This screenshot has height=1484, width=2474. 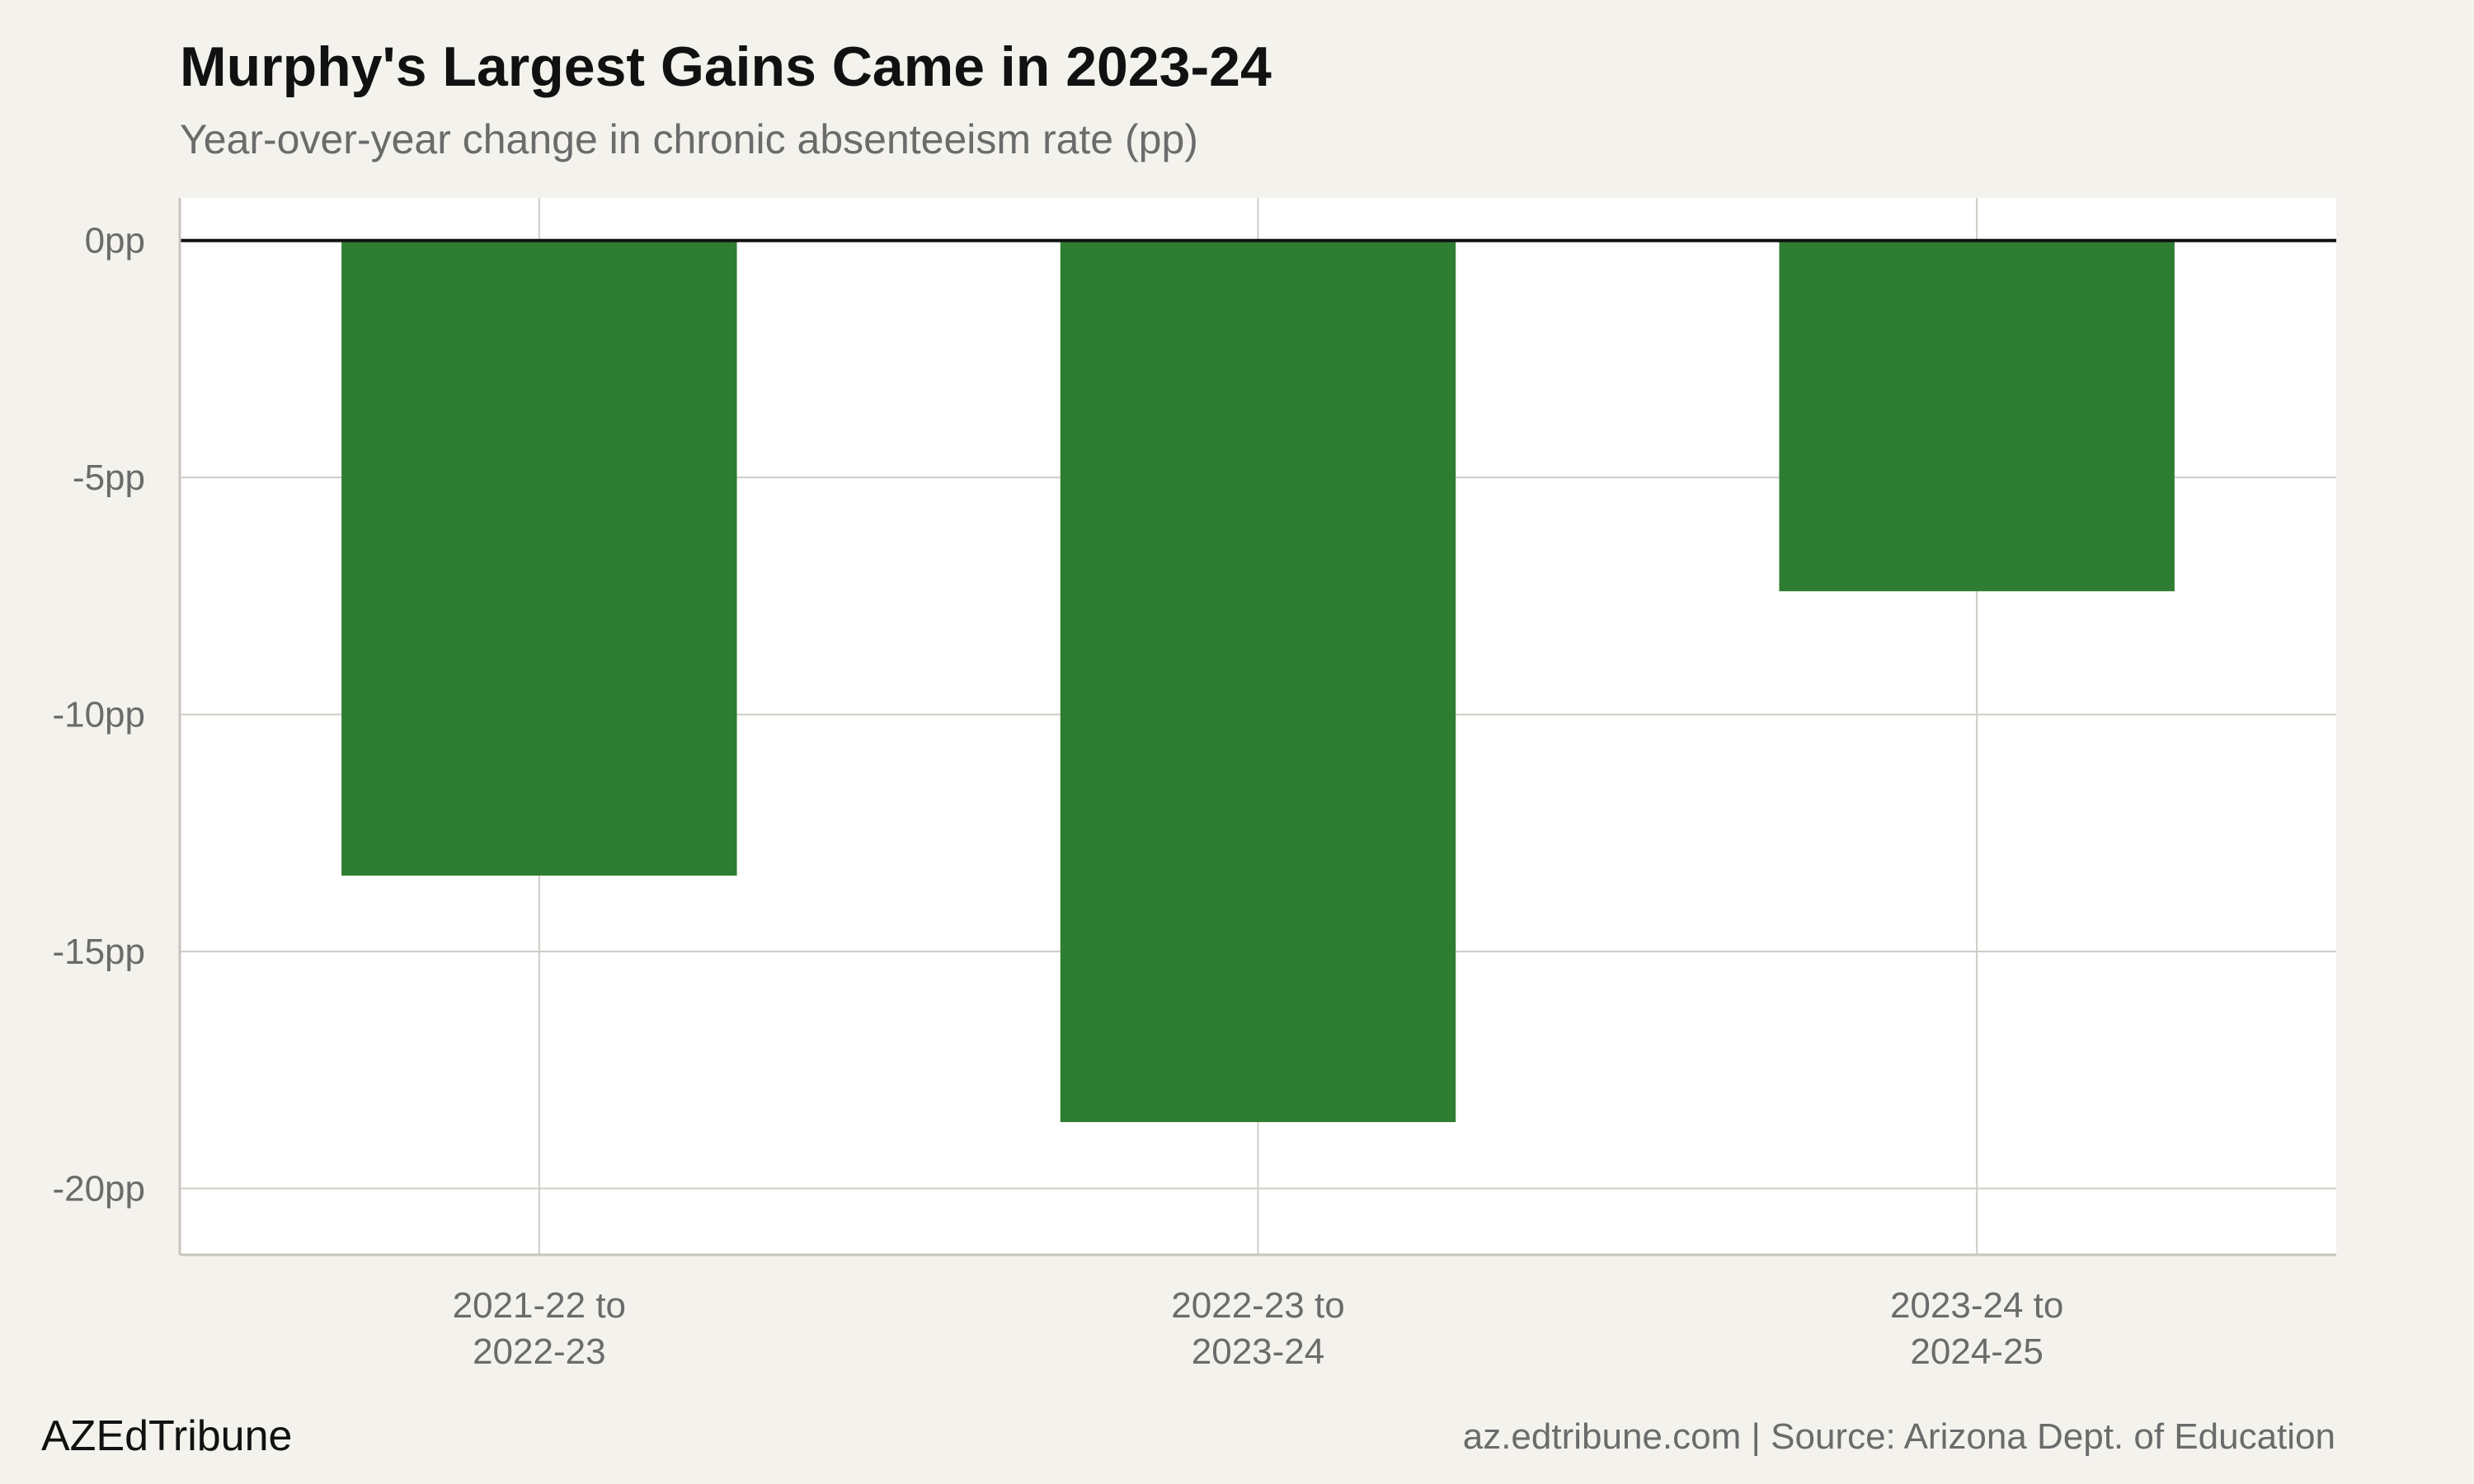 I want to click on x-tick-label-line: 2022-23 to, so click(x=1257, y=1305).